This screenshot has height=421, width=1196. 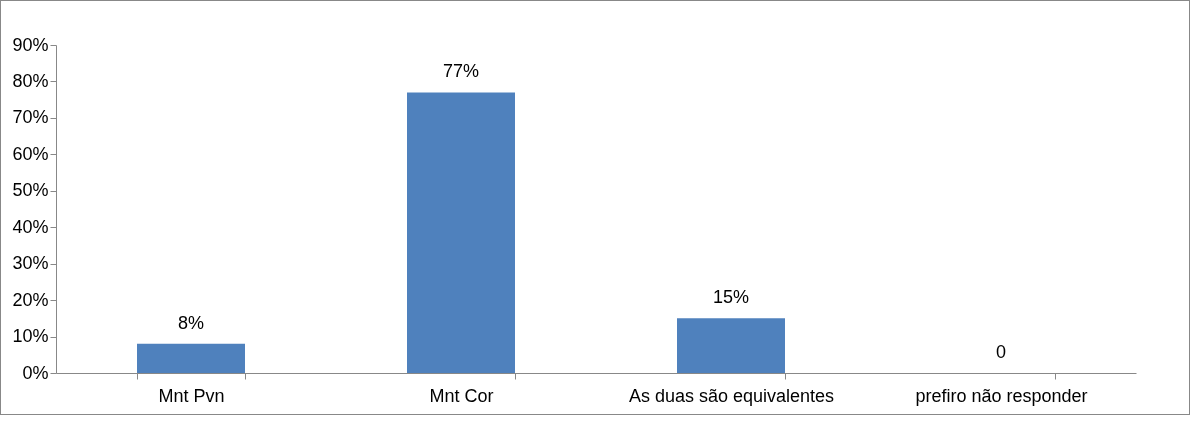 What do you see at coordinates (30, 190) in the screenshot?
I see `y-tick-label: 50%` at bounding box center [30, 190].